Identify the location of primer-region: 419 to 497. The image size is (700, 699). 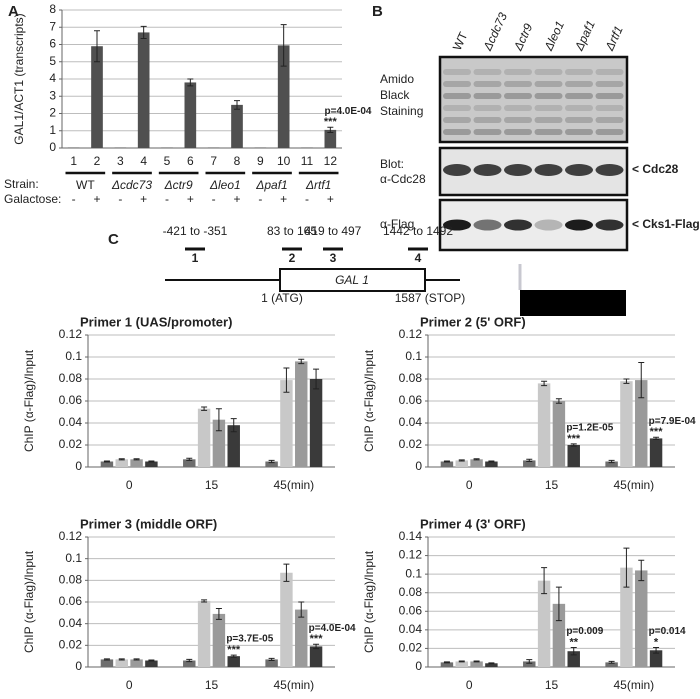
(333, 231).